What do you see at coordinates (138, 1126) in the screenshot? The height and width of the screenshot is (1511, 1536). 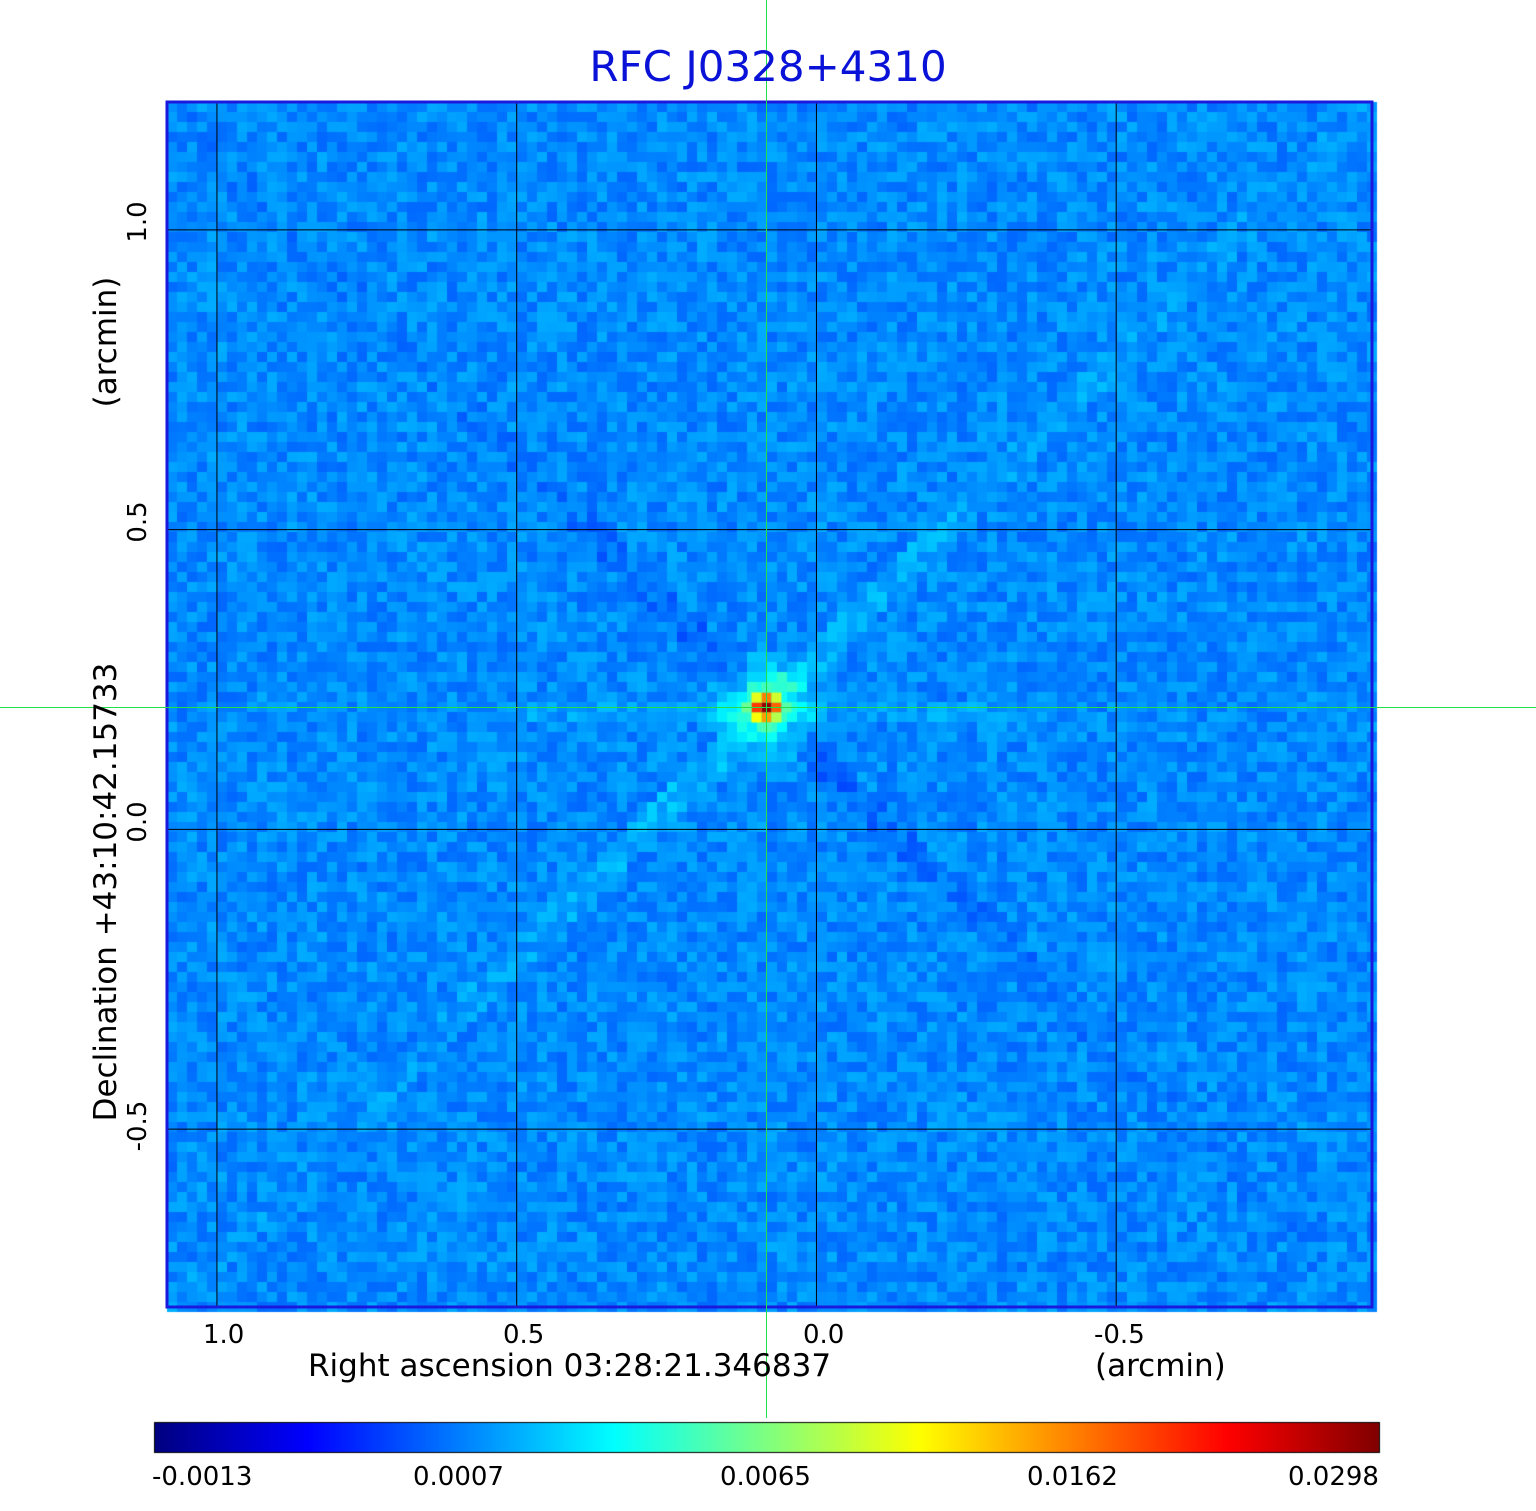 I see `y-tick-label: -0.5` at bounding box center [138, 1126].